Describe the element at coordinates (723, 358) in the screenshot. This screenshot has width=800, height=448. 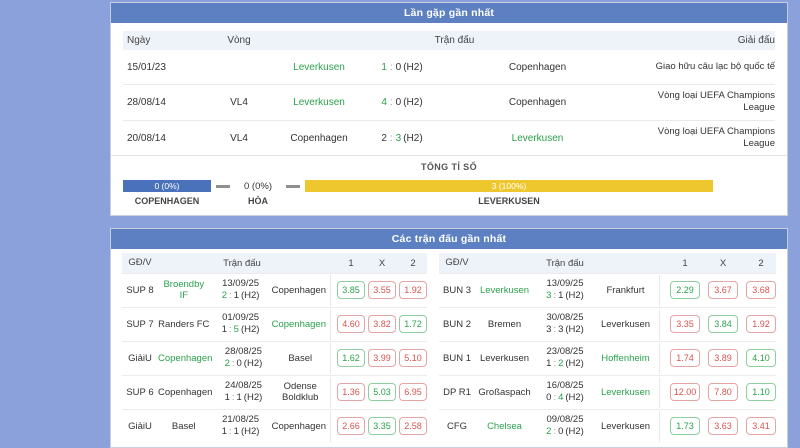
I see `odds-draw: 3.89` at that location.